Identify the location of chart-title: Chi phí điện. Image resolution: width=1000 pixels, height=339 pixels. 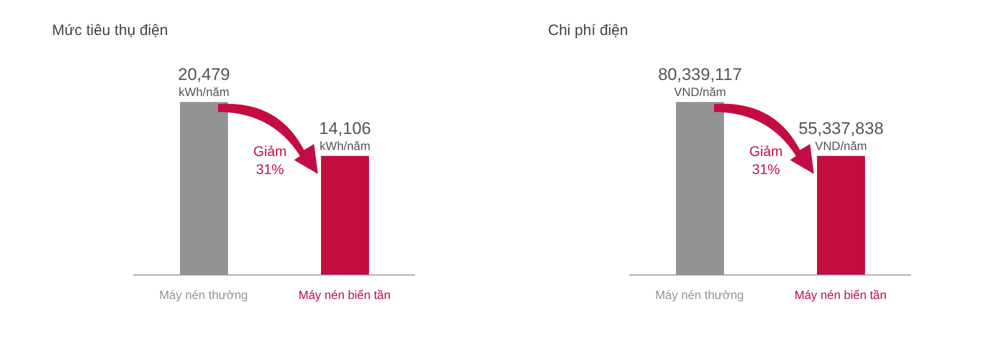
(588, 31).